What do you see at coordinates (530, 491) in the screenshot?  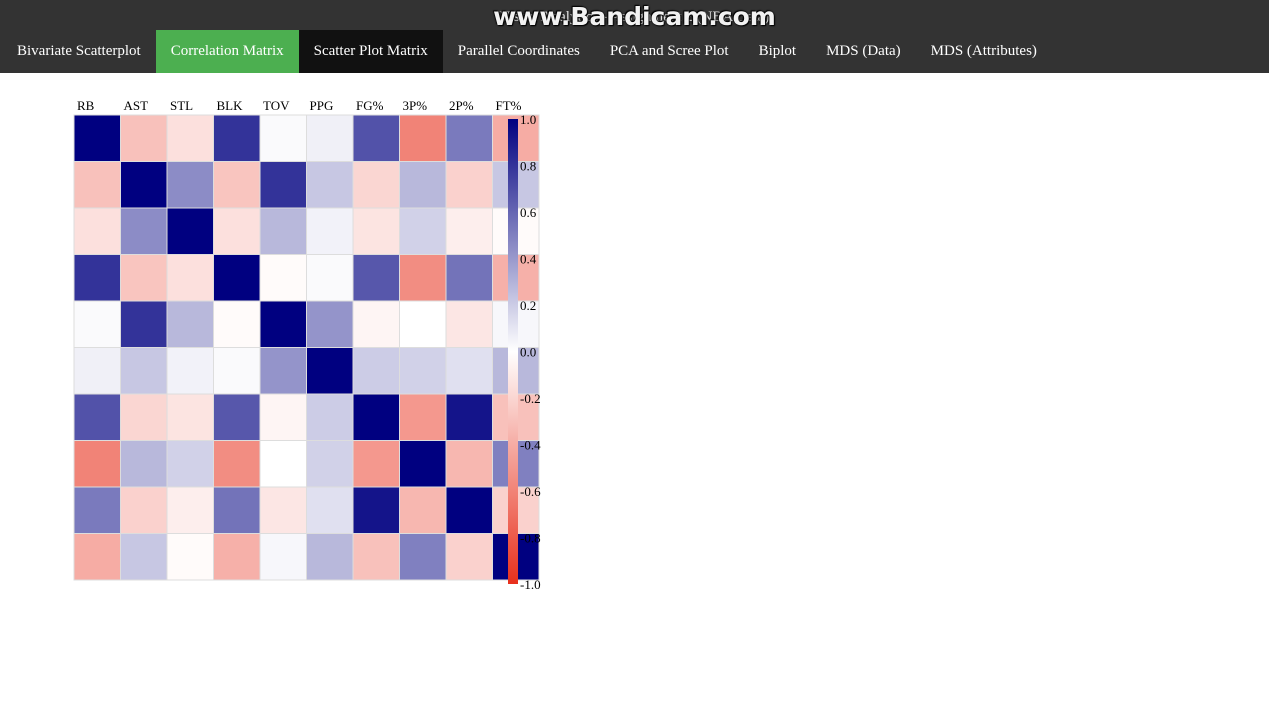 I see `legend-tick-label: -0.6` at bounding box center [530, 491].